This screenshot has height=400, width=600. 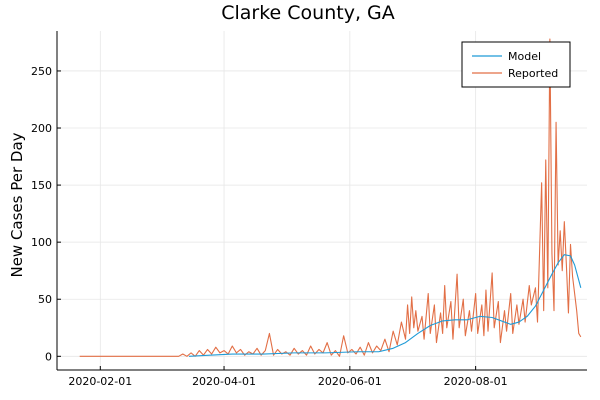 What do you see at coordinates (524, 56) in the screenshot?
I see `legend-label-model: Model` at bounding box center [524, 56].